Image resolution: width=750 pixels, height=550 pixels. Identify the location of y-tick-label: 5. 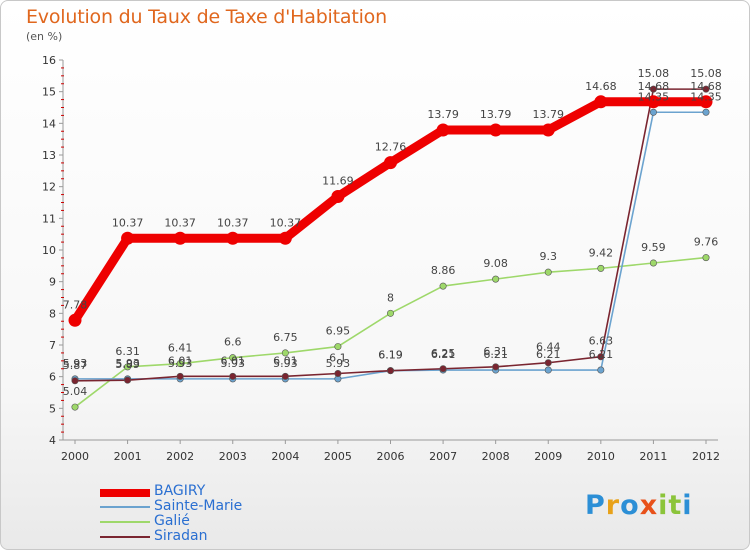
(52, 408).